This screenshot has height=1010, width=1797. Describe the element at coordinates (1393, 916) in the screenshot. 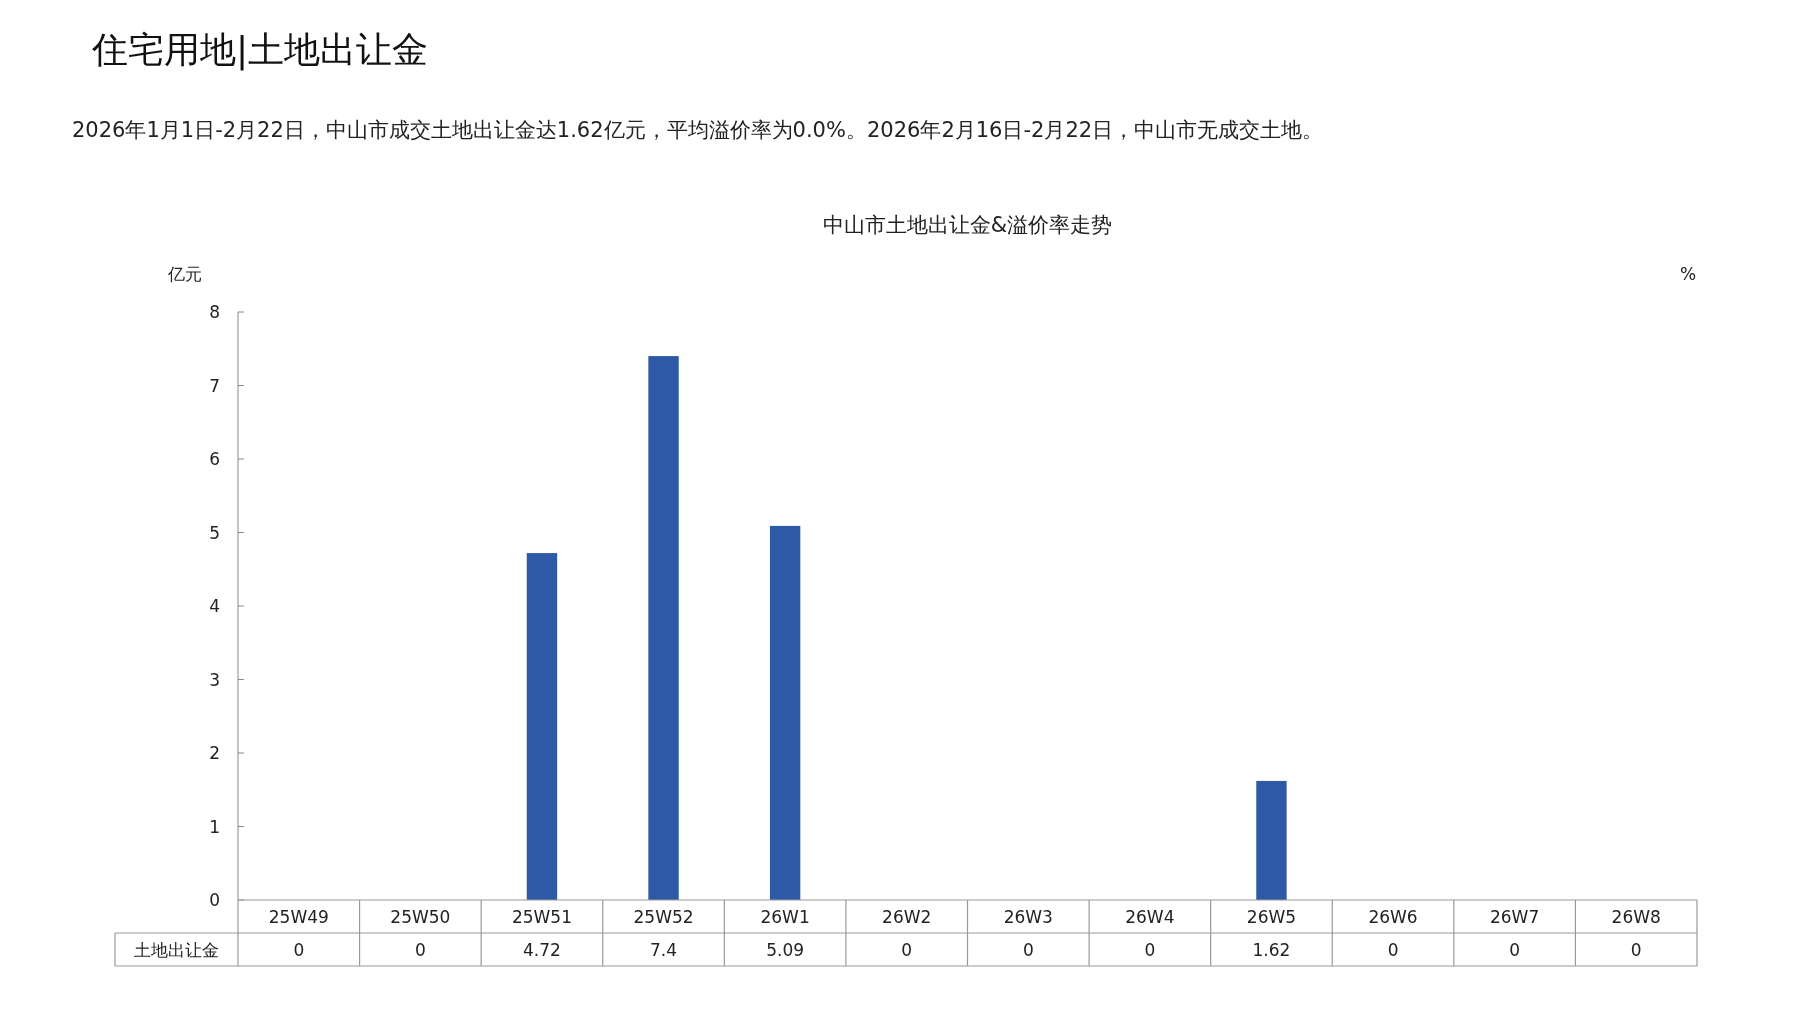

I see `x-tick-label: 26W6` at that location.